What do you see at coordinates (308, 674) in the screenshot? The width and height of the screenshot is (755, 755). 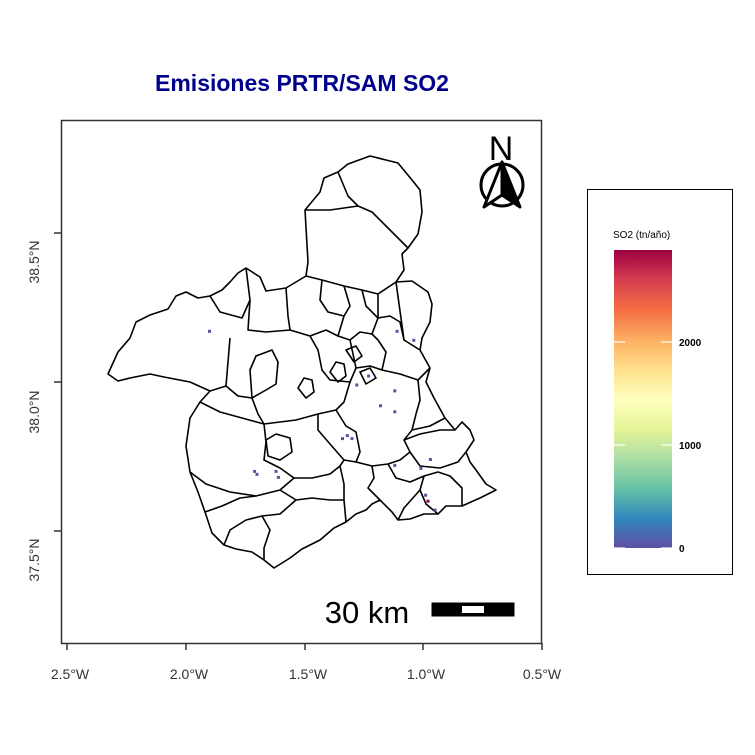 I see `x-tick-label: 1.5°W` at bounding box center [308, 674].